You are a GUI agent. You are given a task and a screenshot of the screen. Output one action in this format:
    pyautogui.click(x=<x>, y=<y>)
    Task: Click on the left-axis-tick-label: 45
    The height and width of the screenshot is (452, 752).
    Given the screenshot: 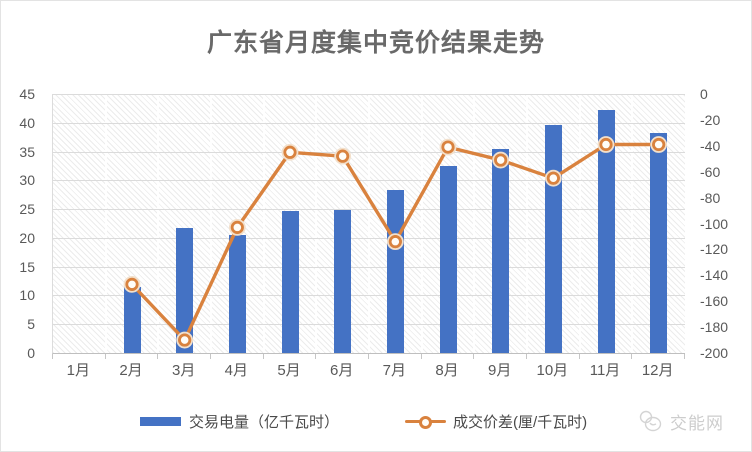 What is the action you would take?
    pyautogui.click(x=27, y=94)
    